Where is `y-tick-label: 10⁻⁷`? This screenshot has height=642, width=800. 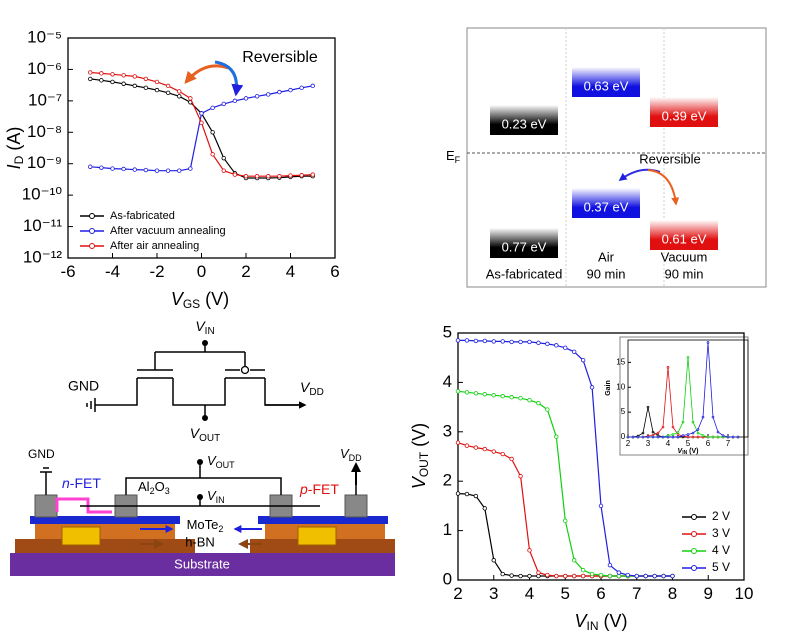
y-tick-label: 10⁻⁷ is located at coordinates (45, 99).